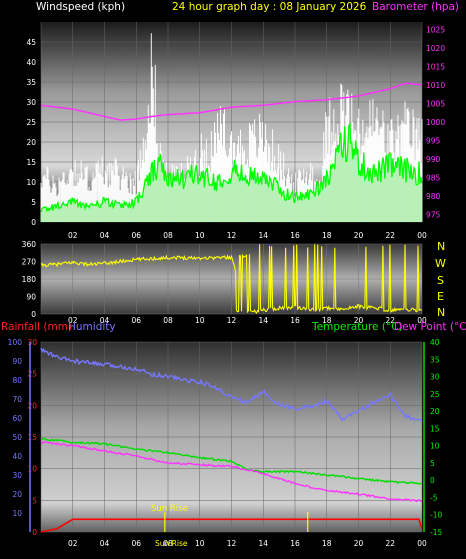 The height and width of the screenshot is (559, 466). I want to click on direction-x-tick-label: 02, so click(73, 320).